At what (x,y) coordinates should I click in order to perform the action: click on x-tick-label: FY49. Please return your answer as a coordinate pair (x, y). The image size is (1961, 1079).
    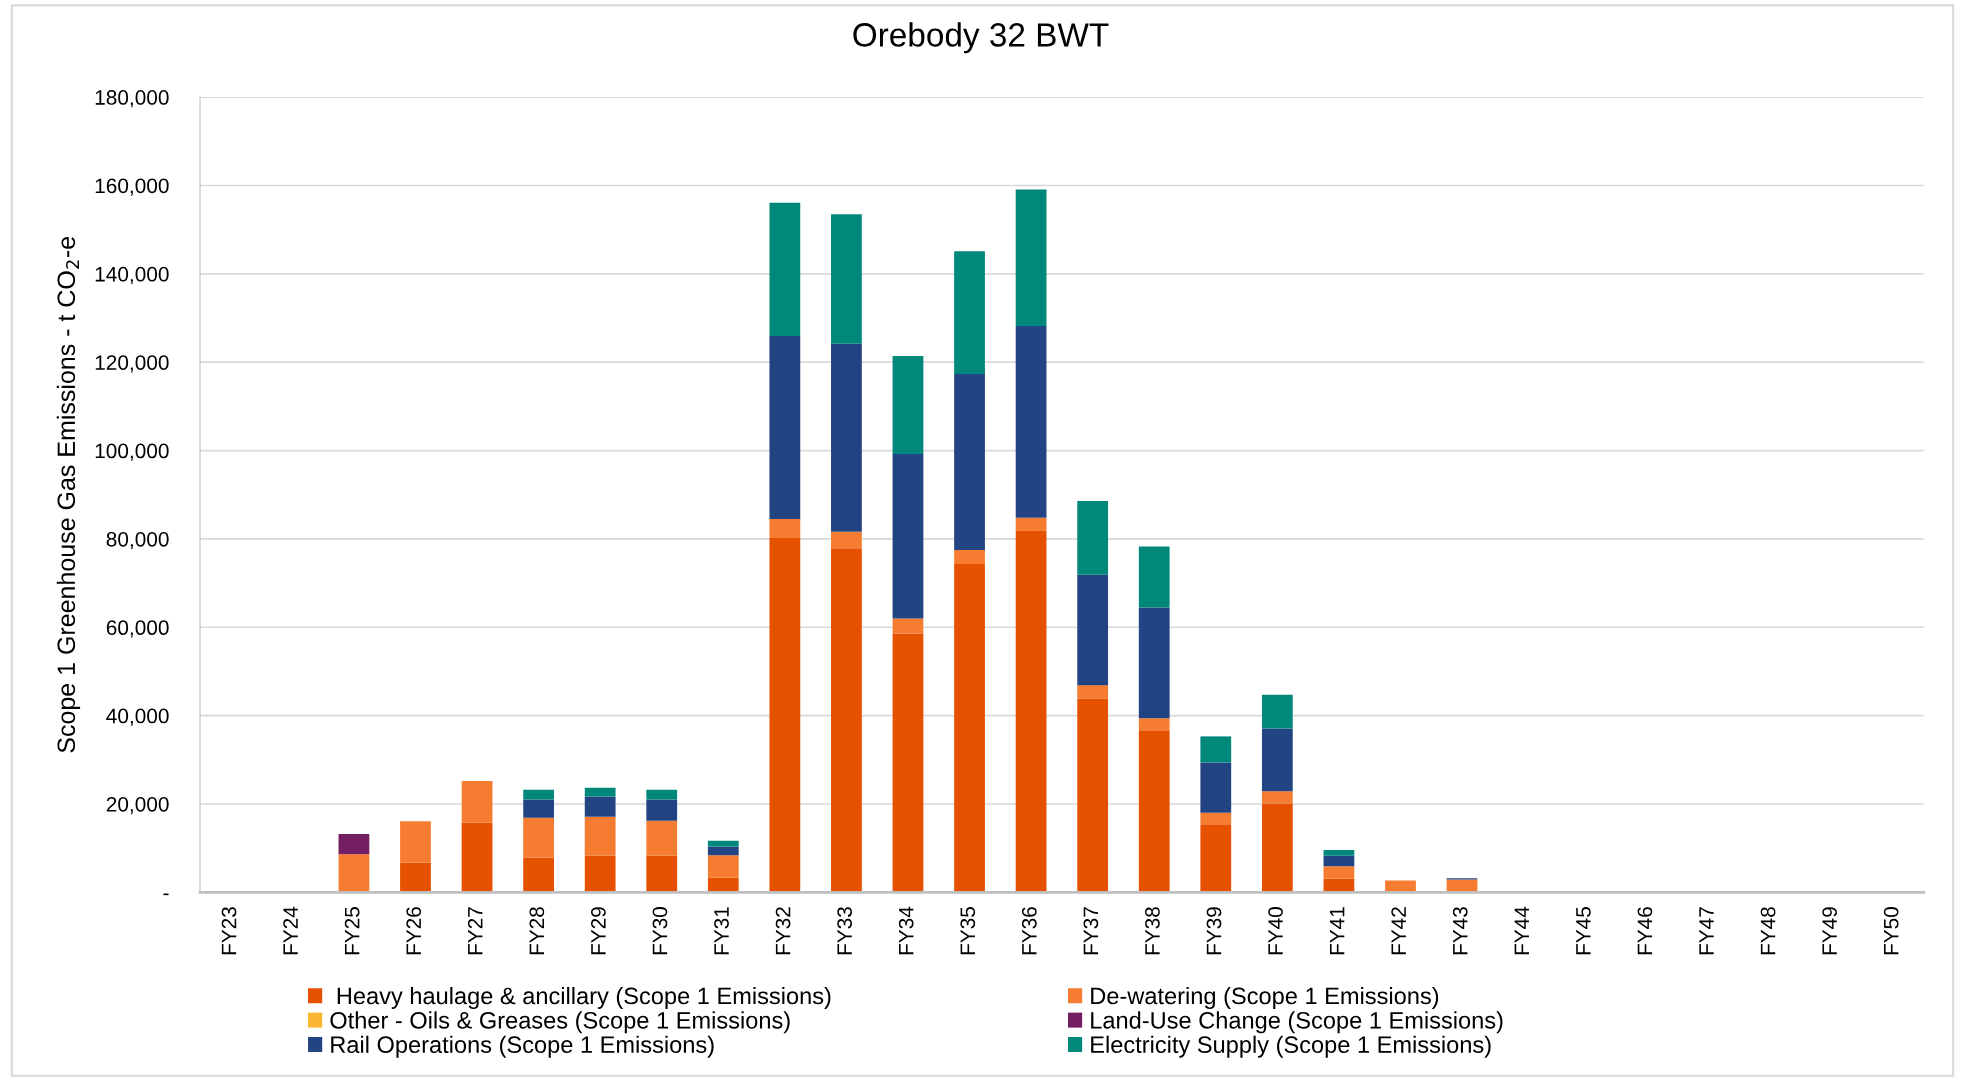
    Looking at the image, I should click on (1829, 931).